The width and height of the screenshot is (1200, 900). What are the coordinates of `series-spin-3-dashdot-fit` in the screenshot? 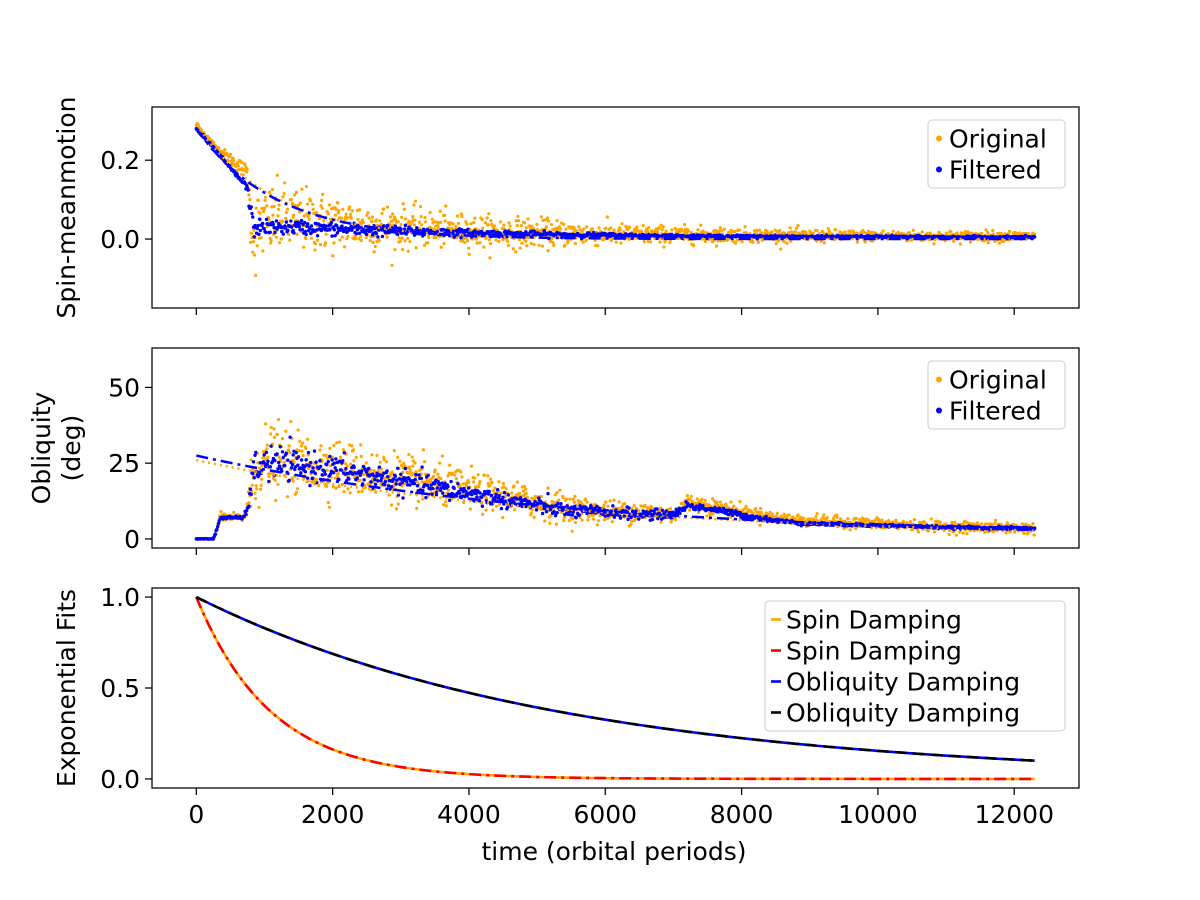 It's located at (615, 184).